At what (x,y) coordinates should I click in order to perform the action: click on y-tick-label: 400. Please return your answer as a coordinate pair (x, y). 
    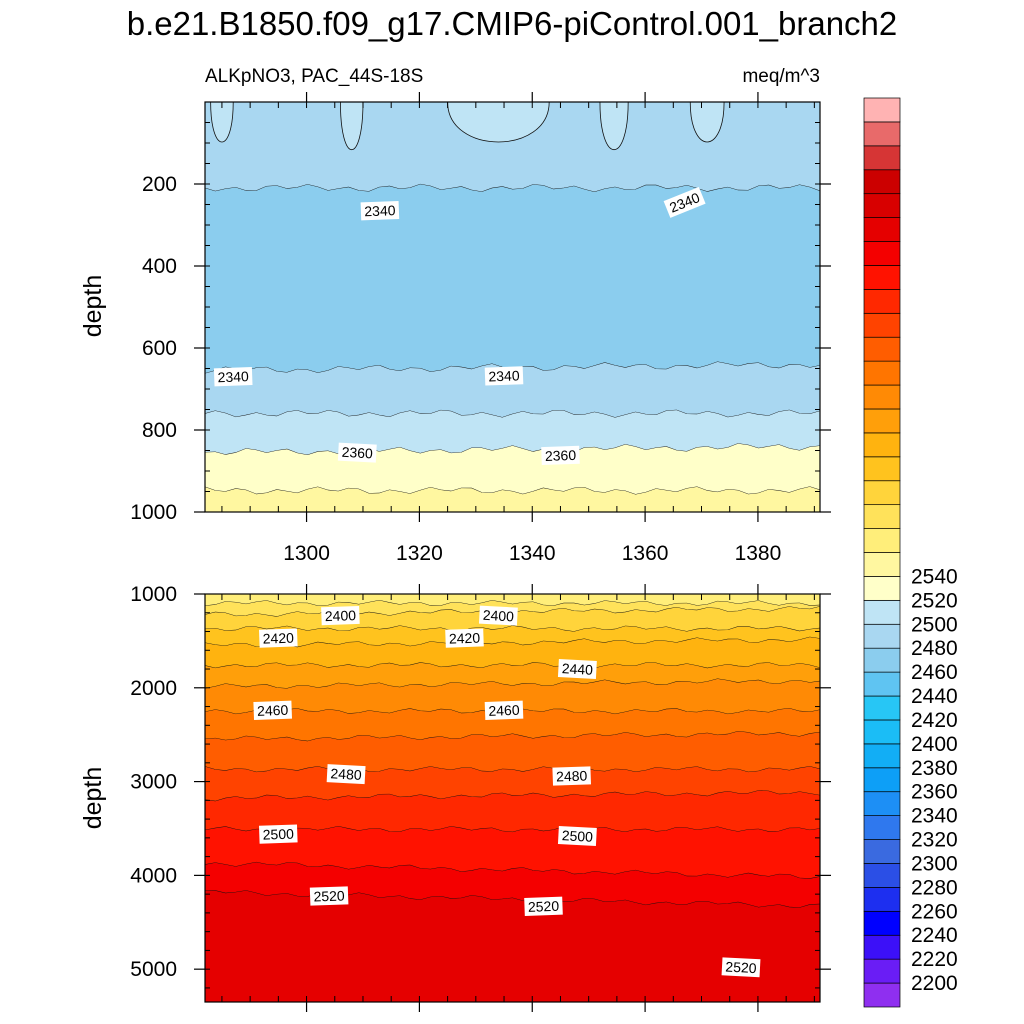
    Looking at the image, I should click on (159, 266).